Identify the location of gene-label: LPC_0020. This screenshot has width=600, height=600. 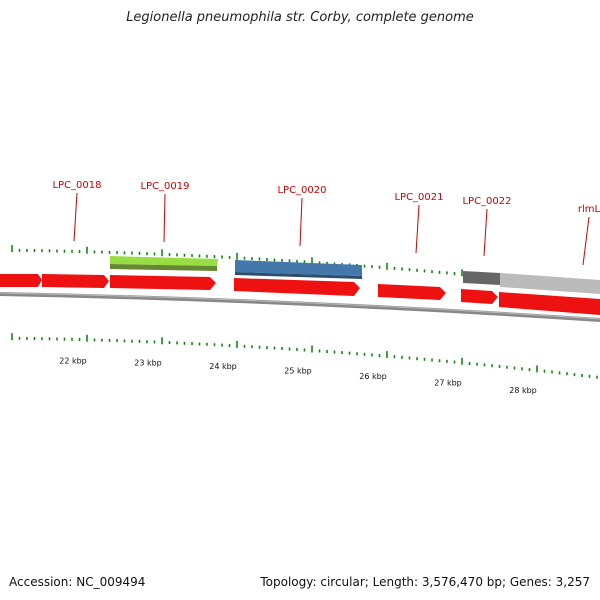
(301, 190).